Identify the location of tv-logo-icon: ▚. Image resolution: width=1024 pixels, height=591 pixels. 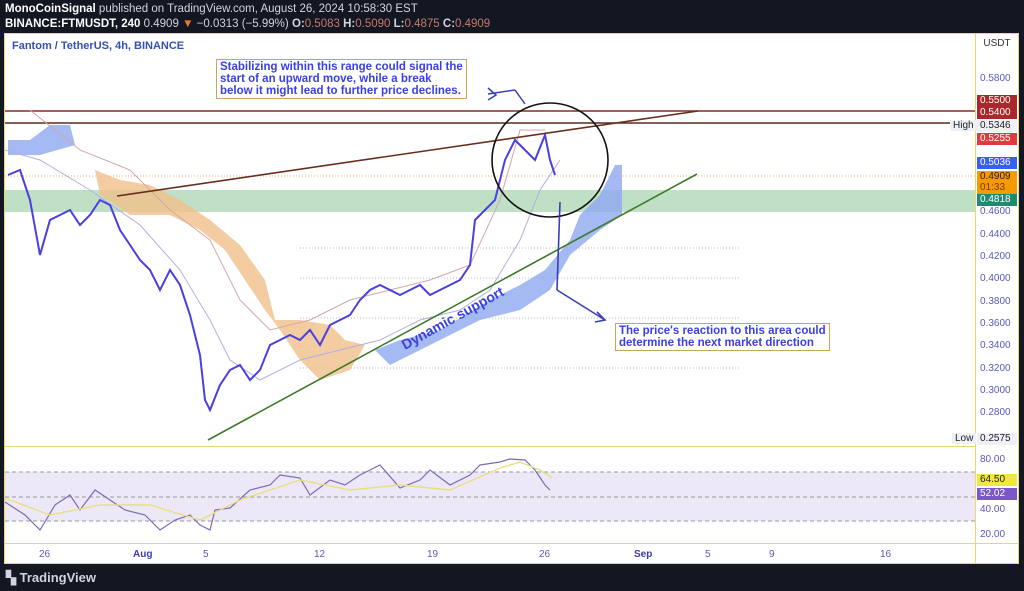
(11, 577).